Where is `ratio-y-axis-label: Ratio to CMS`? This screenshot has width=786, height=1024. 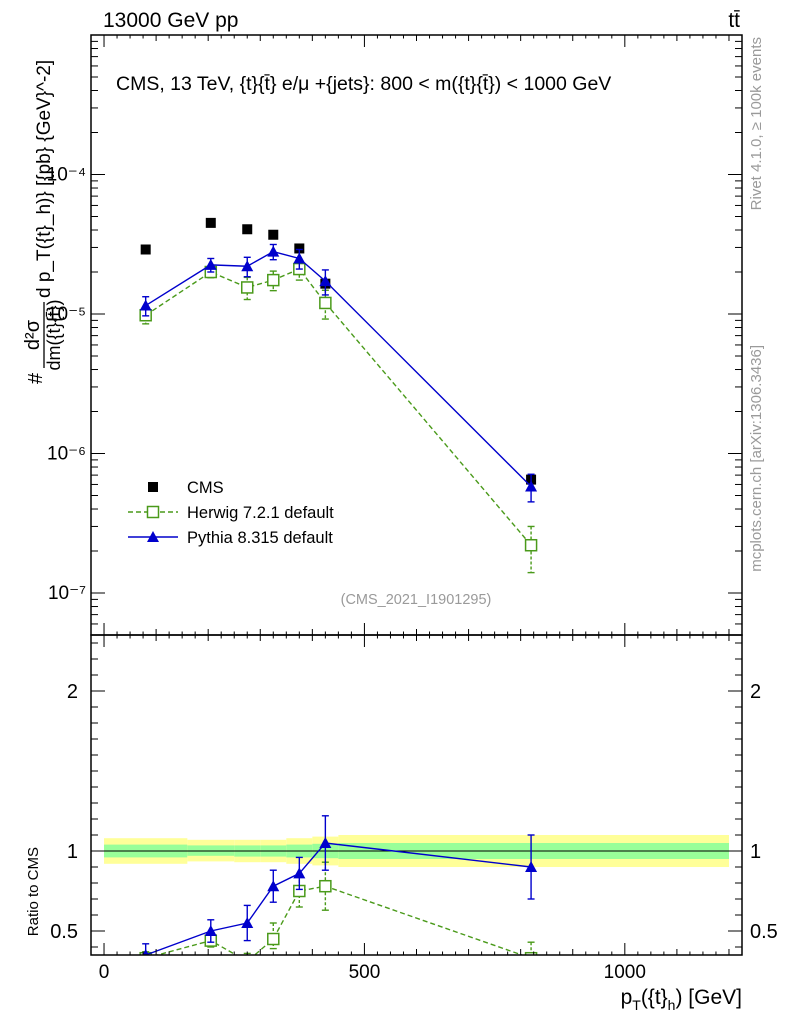 ratio-y-axis-label: Ratio to CMS is located at coordinates (33, 891).